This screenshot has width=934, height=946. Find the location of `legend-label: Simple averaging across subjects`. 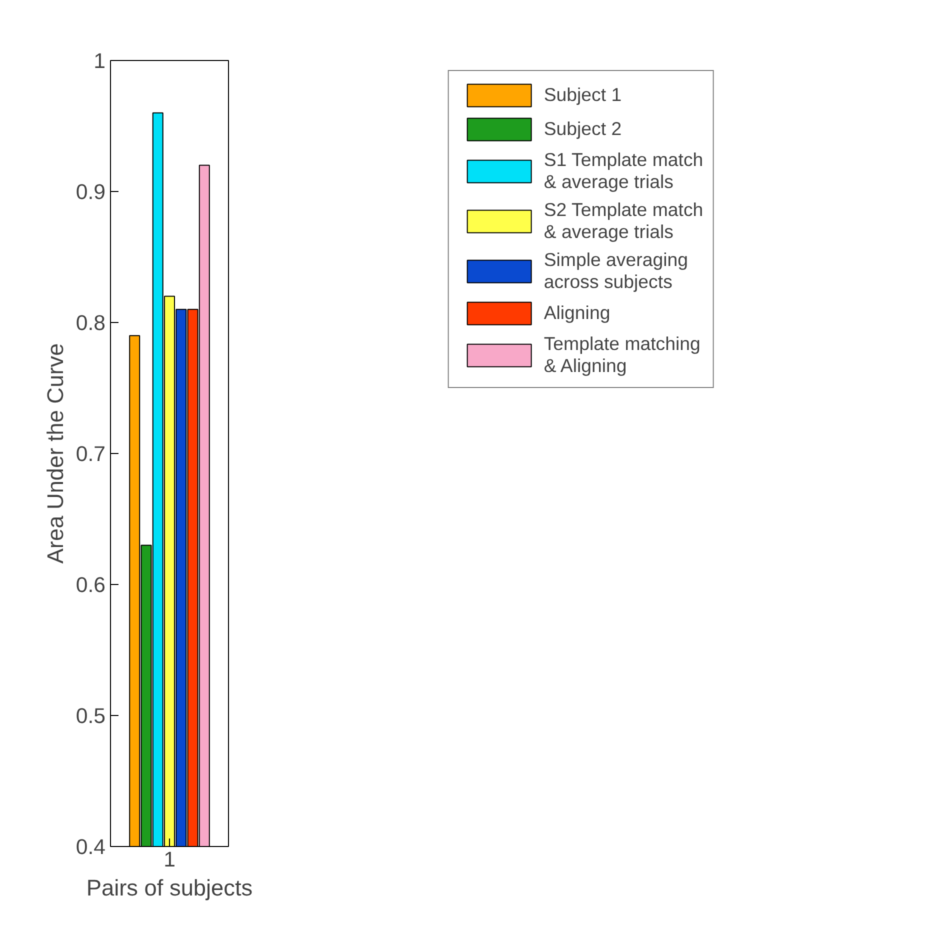

legend-label: Simple averaging across subjects is located at coordinates (616, 271).